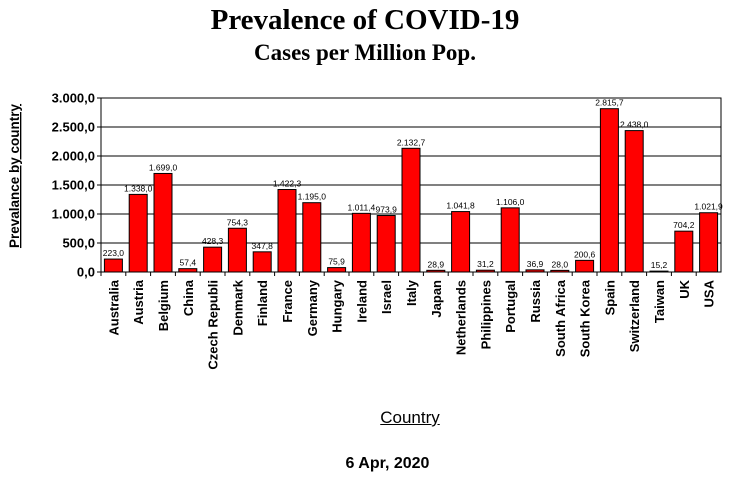 Image resolution: width=730 pixels, height=484 pixels. I want to click on bar-italy, so click(411, 210).